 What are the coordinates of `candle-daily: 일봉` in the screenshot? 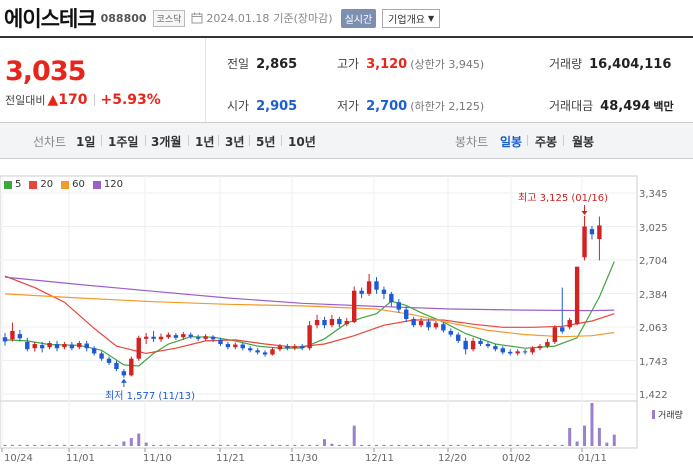 It's located at (511, 142).